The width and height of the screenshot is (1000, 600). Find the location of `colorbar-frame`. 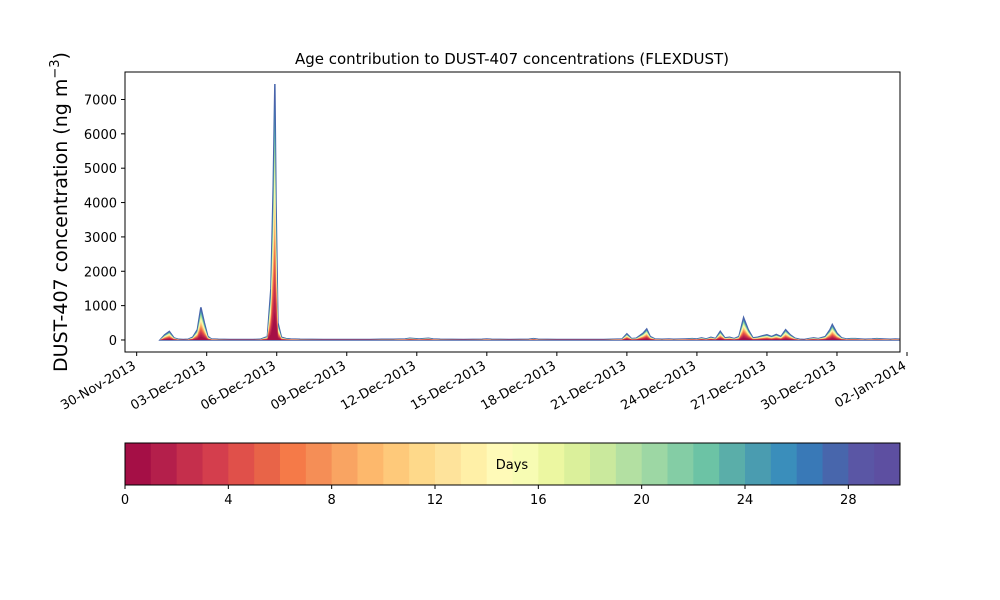

colorbar-frame is located at coordinates (512, 464).